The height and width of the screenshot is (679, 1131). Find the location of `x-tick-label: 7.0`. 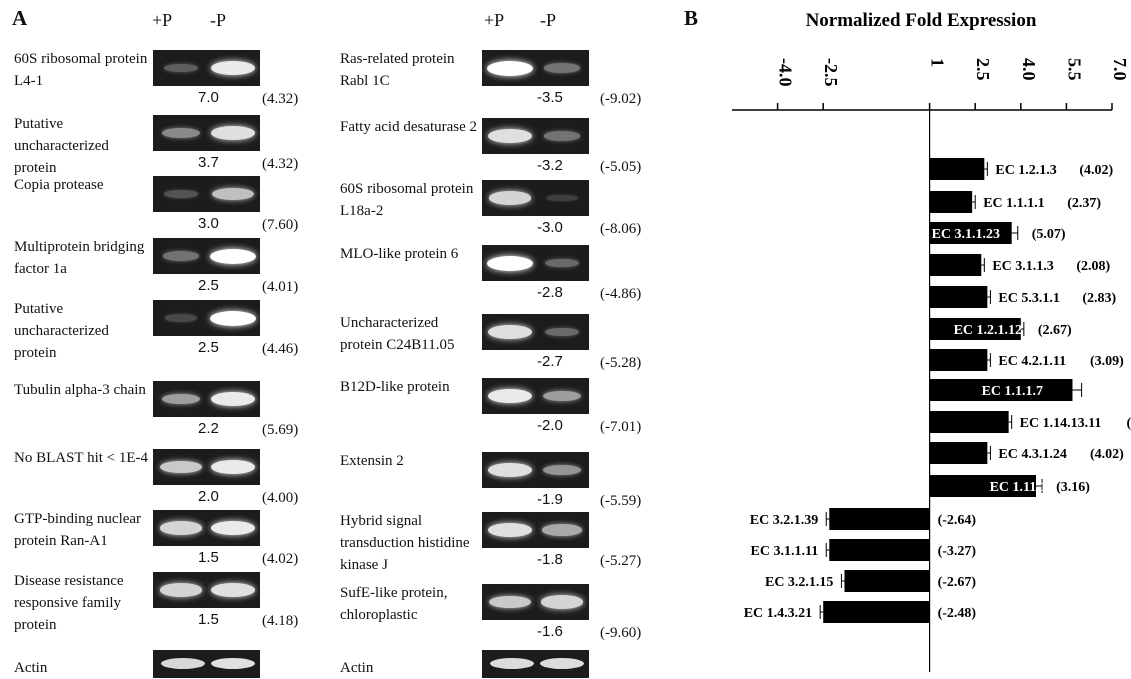

x-tick-label: 7.0 is located at coordinates (1120, 69).